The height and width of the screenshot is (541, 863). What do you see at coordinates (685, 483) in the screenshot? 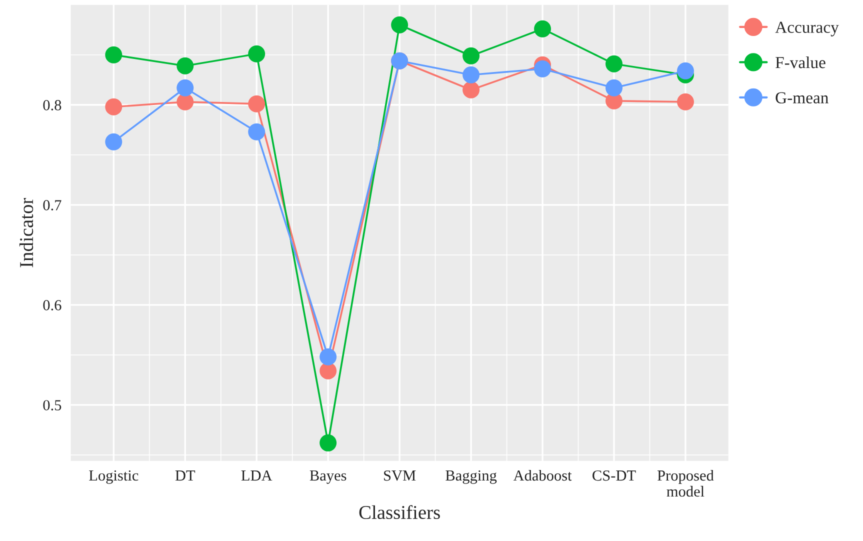
I see `x-tick-label: Proposed model` at bounding box center [685, 483].